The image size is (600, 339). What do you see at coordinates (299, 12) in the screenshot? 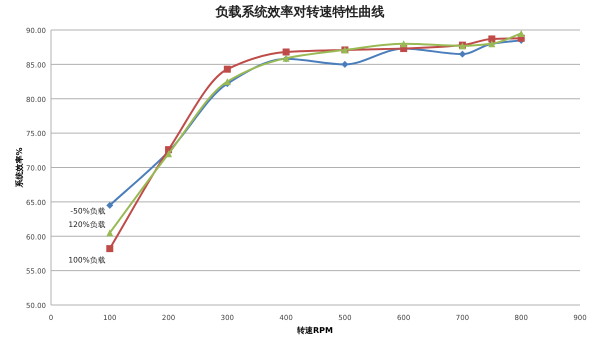
I see `chart-title: 负载系统效率对转速特性曲线` at bounding box center [299, 12].